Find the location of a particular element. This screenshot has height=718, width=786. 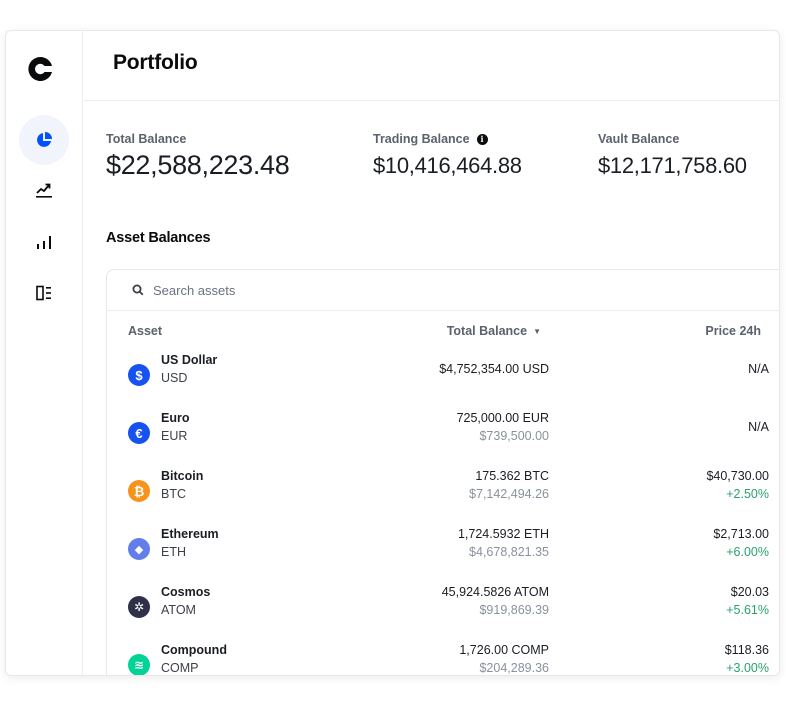

cosmos-coin-icon: ✲ is located at coordinates (139, 607).